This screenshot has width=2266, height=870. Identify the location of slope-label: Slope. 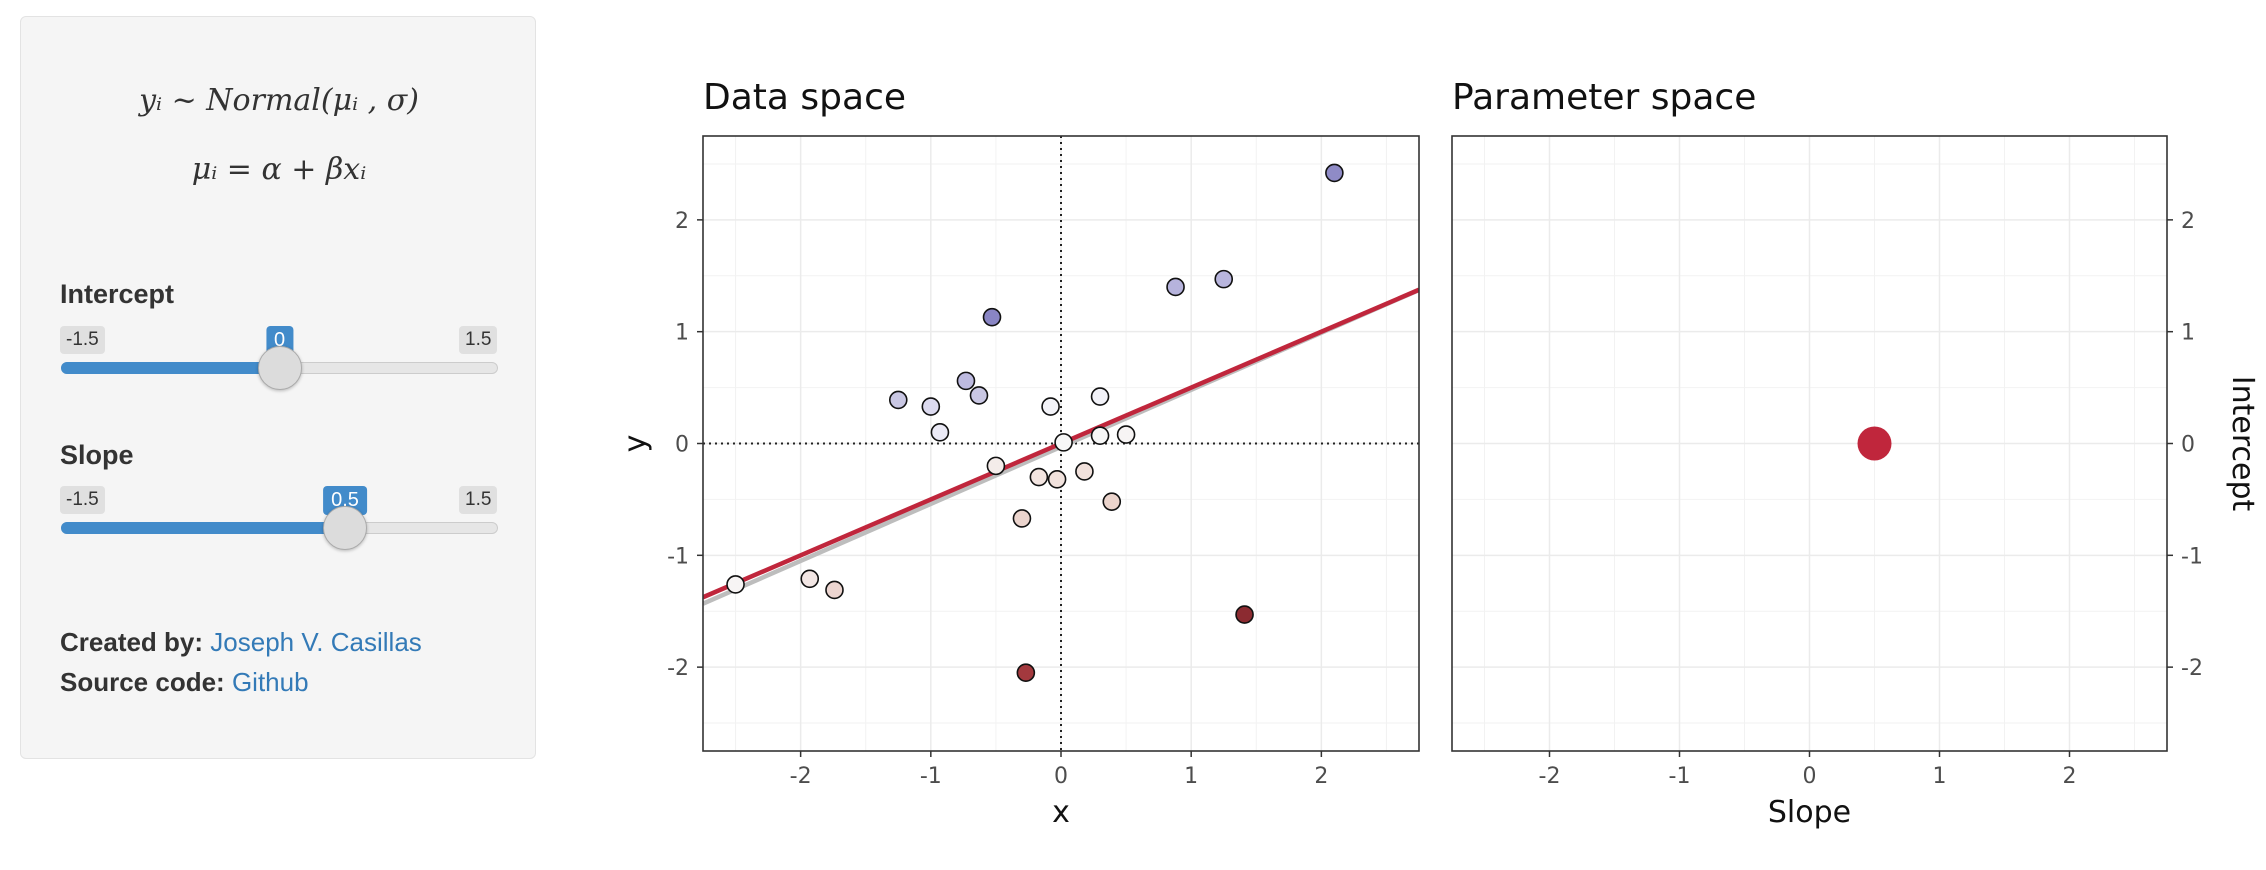
(97, 455).